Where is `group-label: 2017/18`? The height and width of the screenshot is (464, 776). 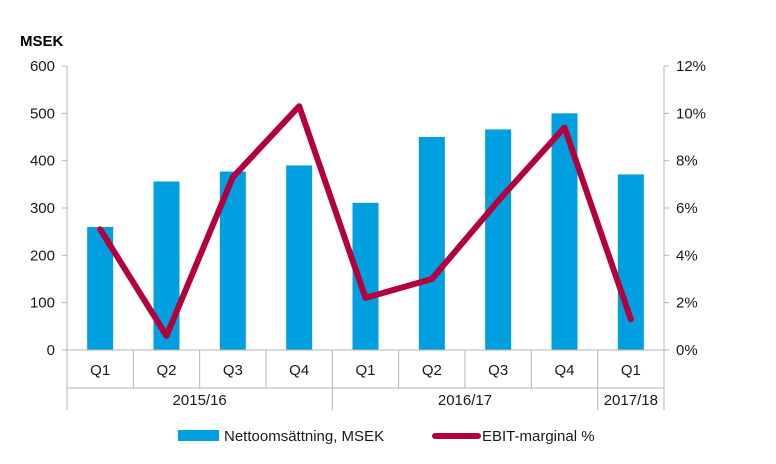 group-label: 2017/18 is located at coordinates (631, 400).